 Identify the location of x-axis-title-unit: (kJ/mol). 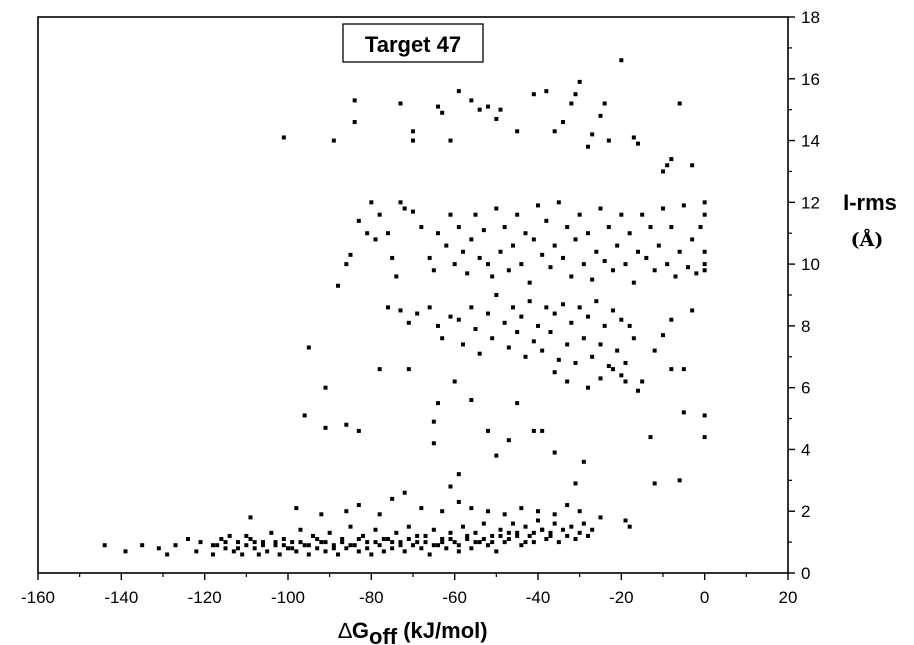
(442, 630).